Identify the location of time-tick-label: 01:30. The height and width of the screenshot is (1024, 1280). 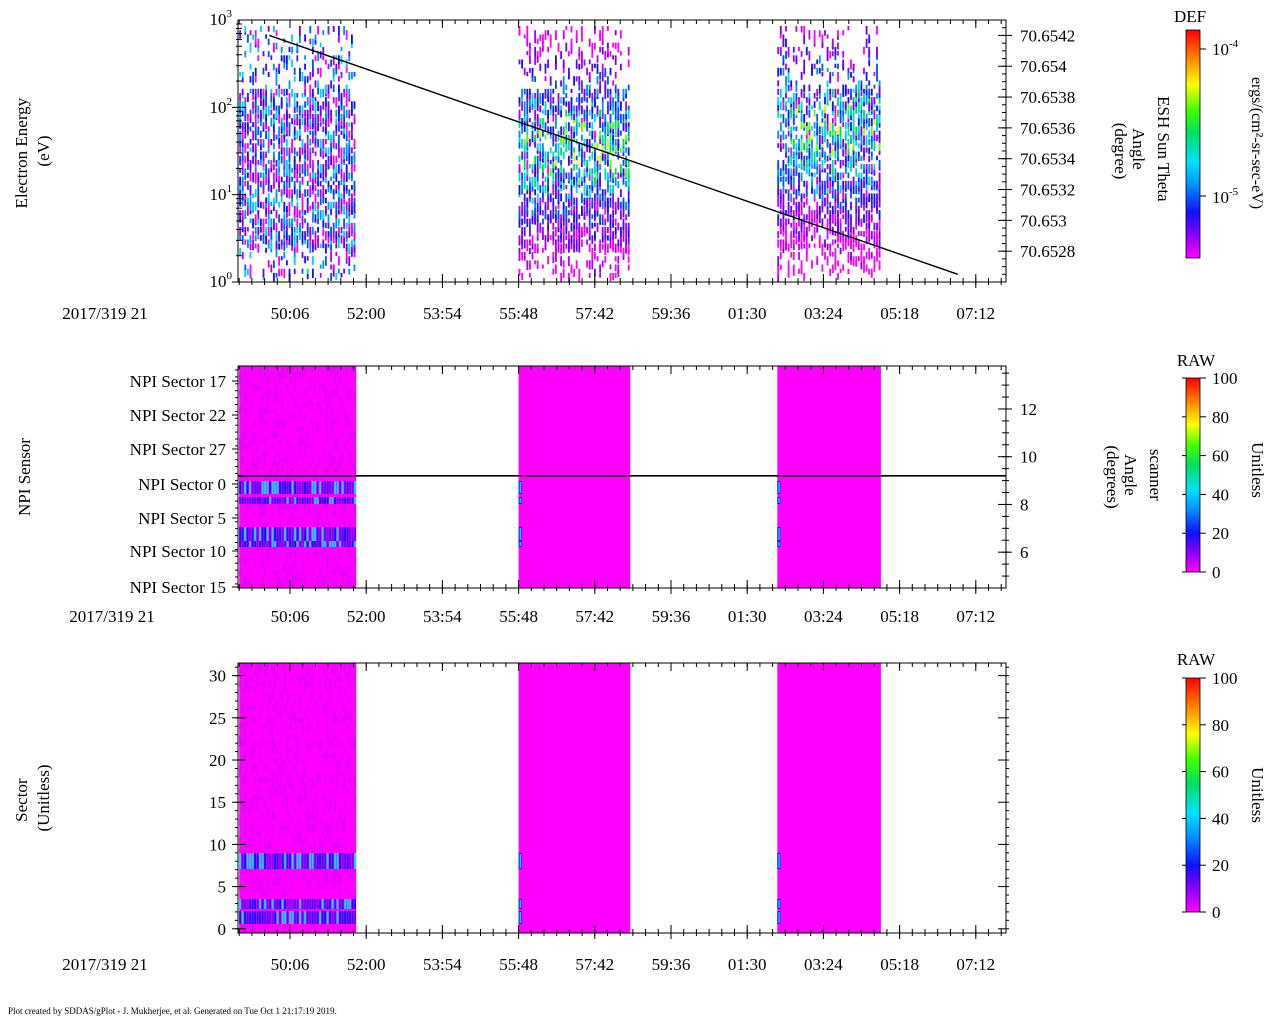
(747, 616).